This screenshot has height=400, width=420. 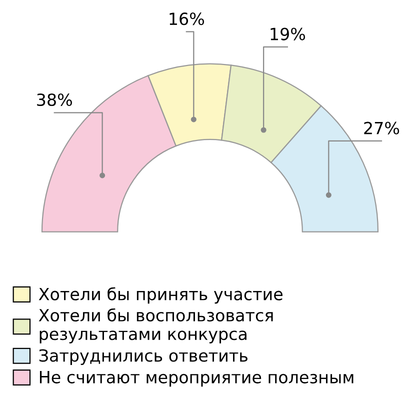 What do you see at coordinates (160, 295) in the screenshot?
I see `legend-label: Хотели бы принять участие` at bounding box center [160, 295].